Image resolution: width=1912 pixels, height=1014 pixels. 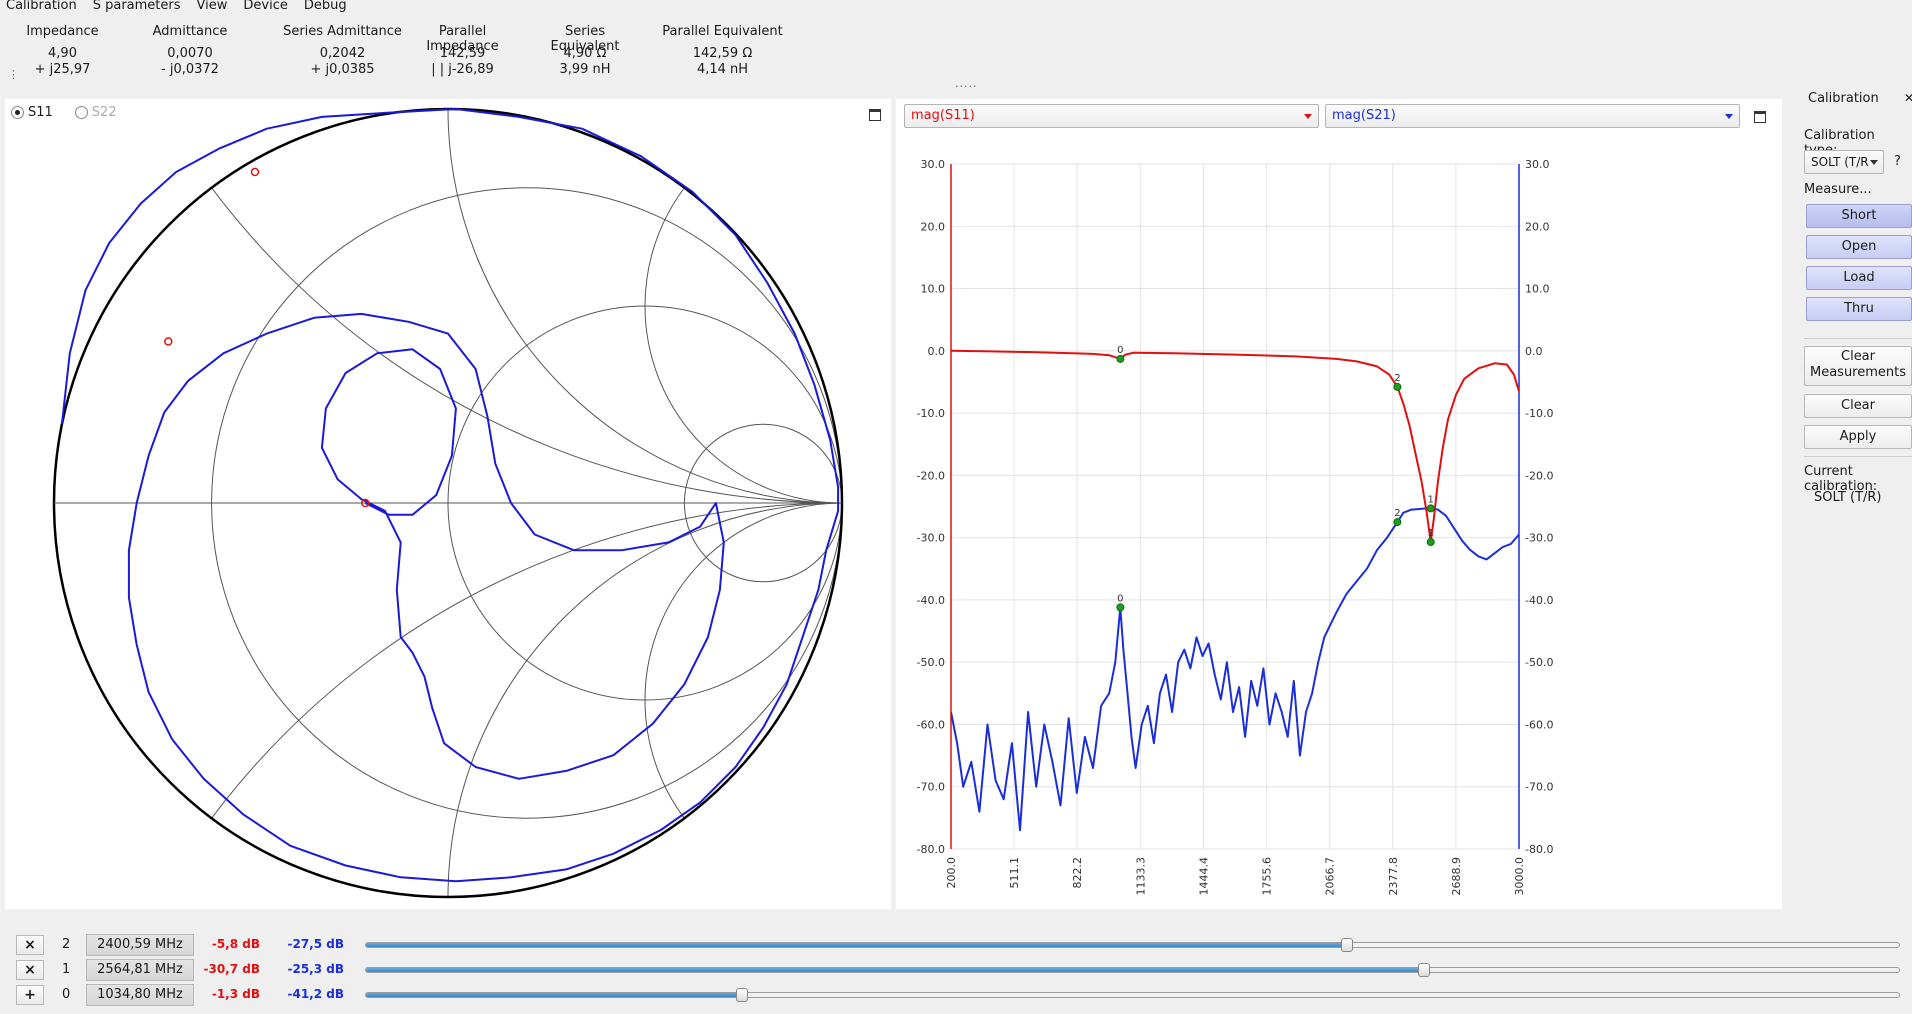 I want to click on y-left-tick-label: -40.0, so click(x=931, y=600).